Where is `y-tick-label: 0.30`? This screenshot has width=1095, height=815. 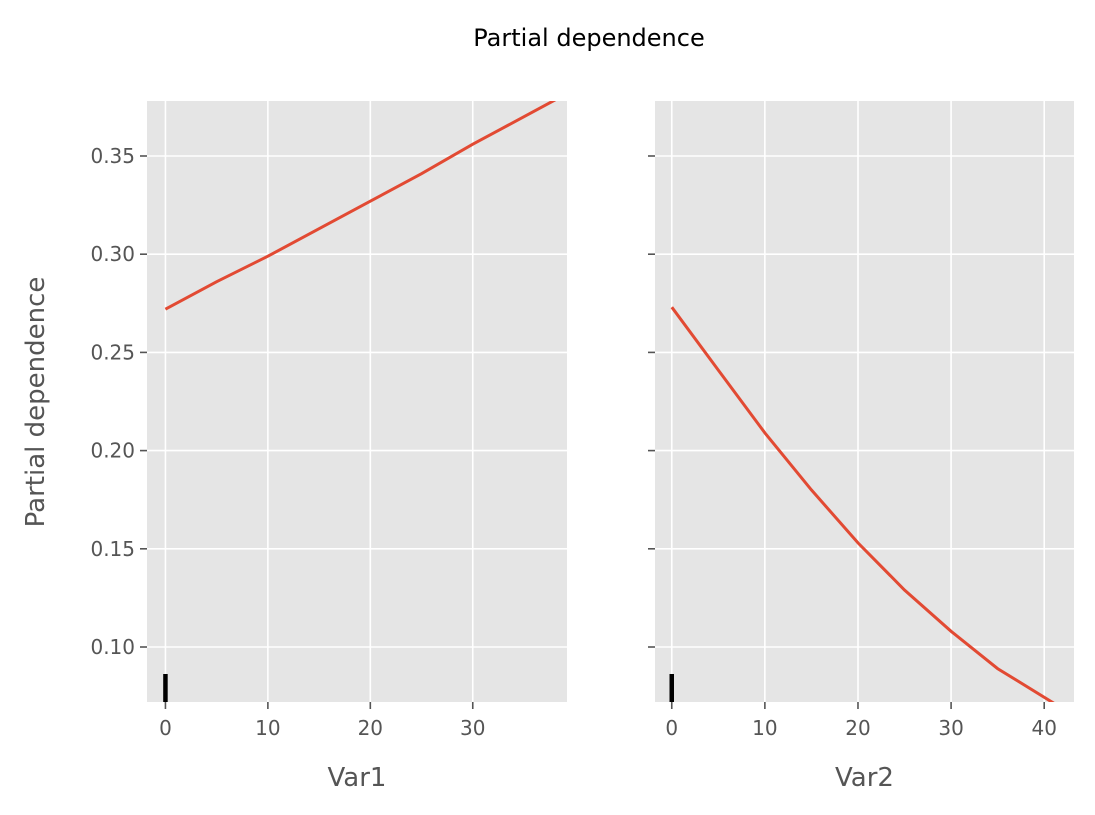 y-tick-label: 0.30 is located at coordinates (112, 254).